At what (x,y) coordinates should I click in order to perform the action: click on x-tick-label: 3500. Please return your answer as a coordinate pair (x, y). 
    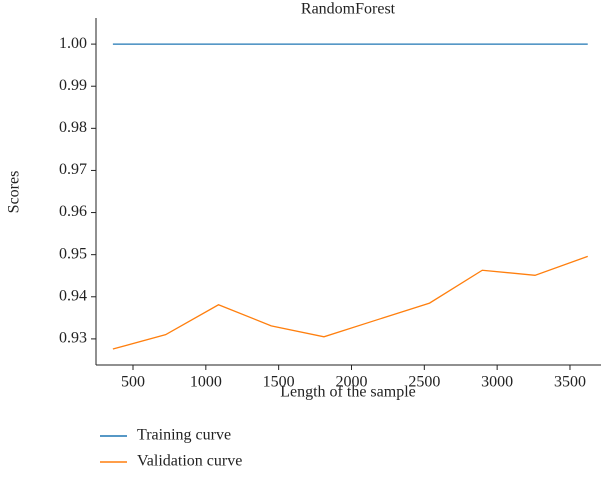
    Looking at the image, I should click on (570, 382).